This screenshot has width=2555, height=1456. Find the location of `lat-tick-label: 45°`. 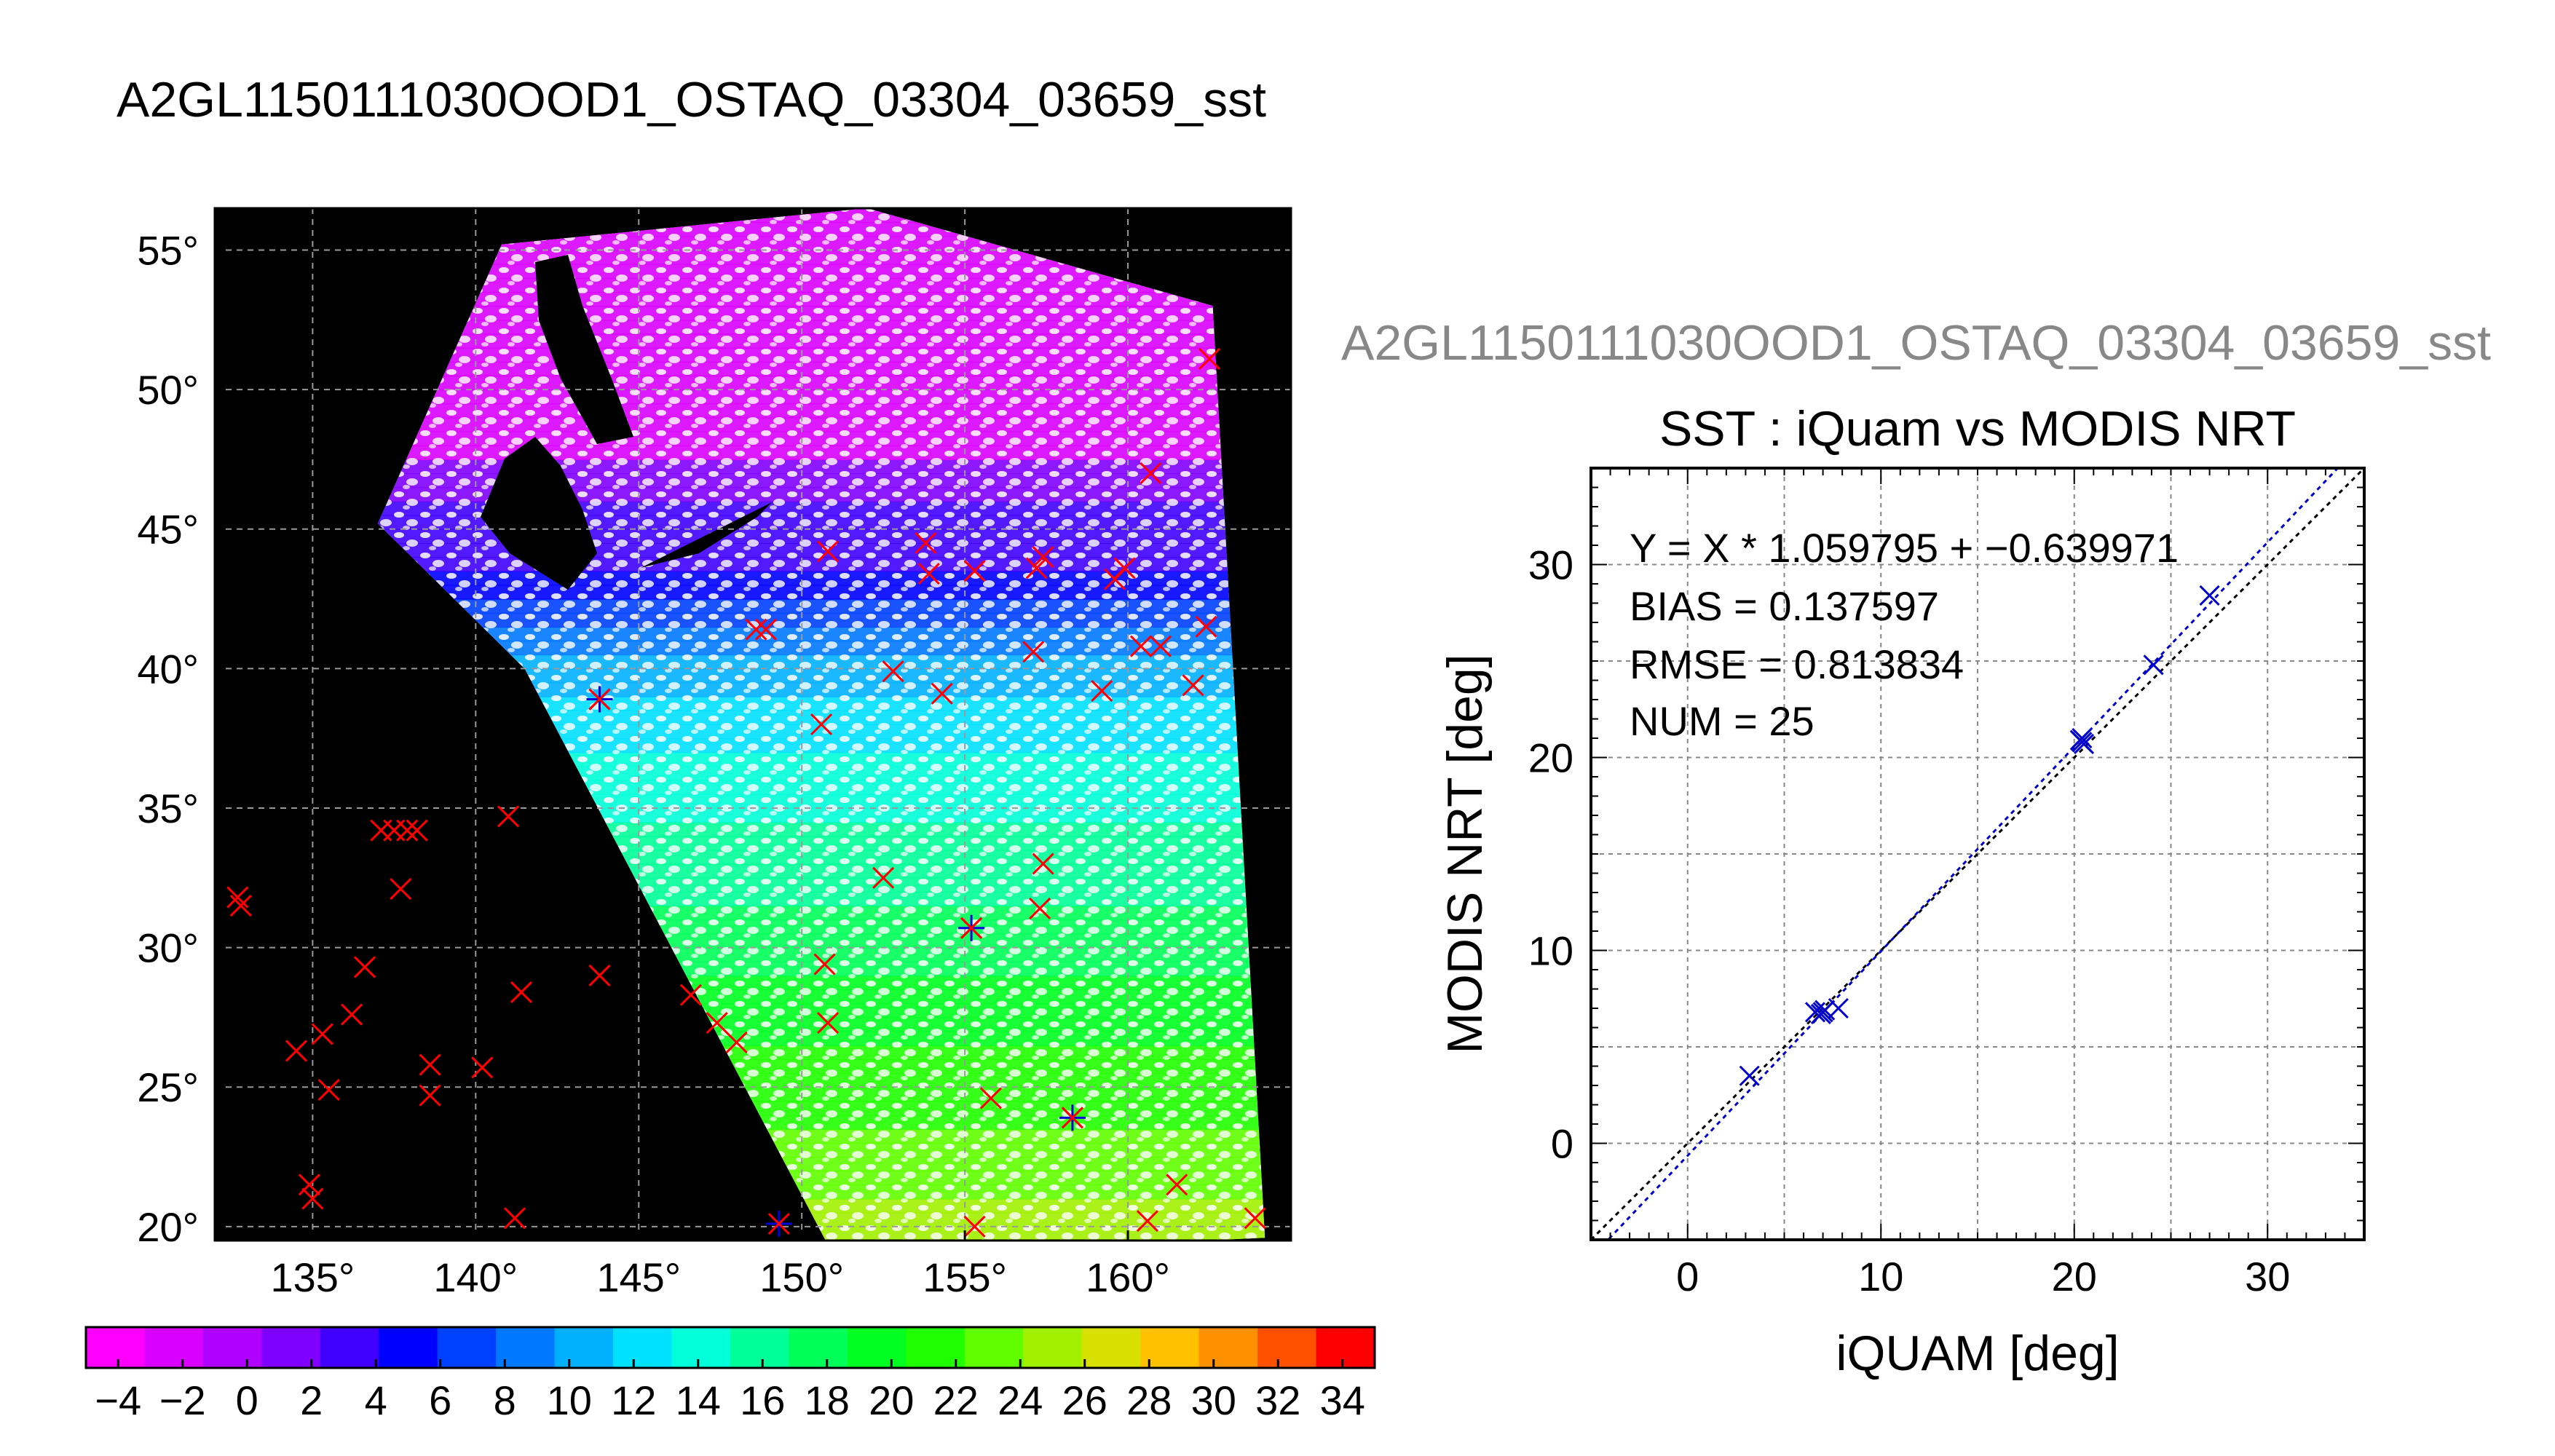

lat-tick-label: 45° is located at coordinates (168, 530).